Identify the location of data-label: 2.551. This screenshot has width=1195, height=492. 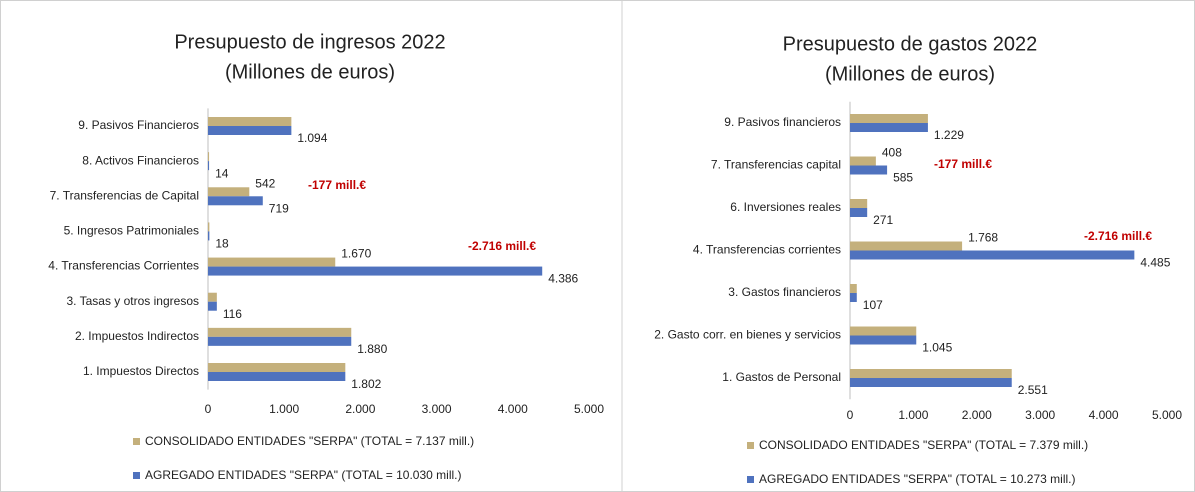
(1033, 390).